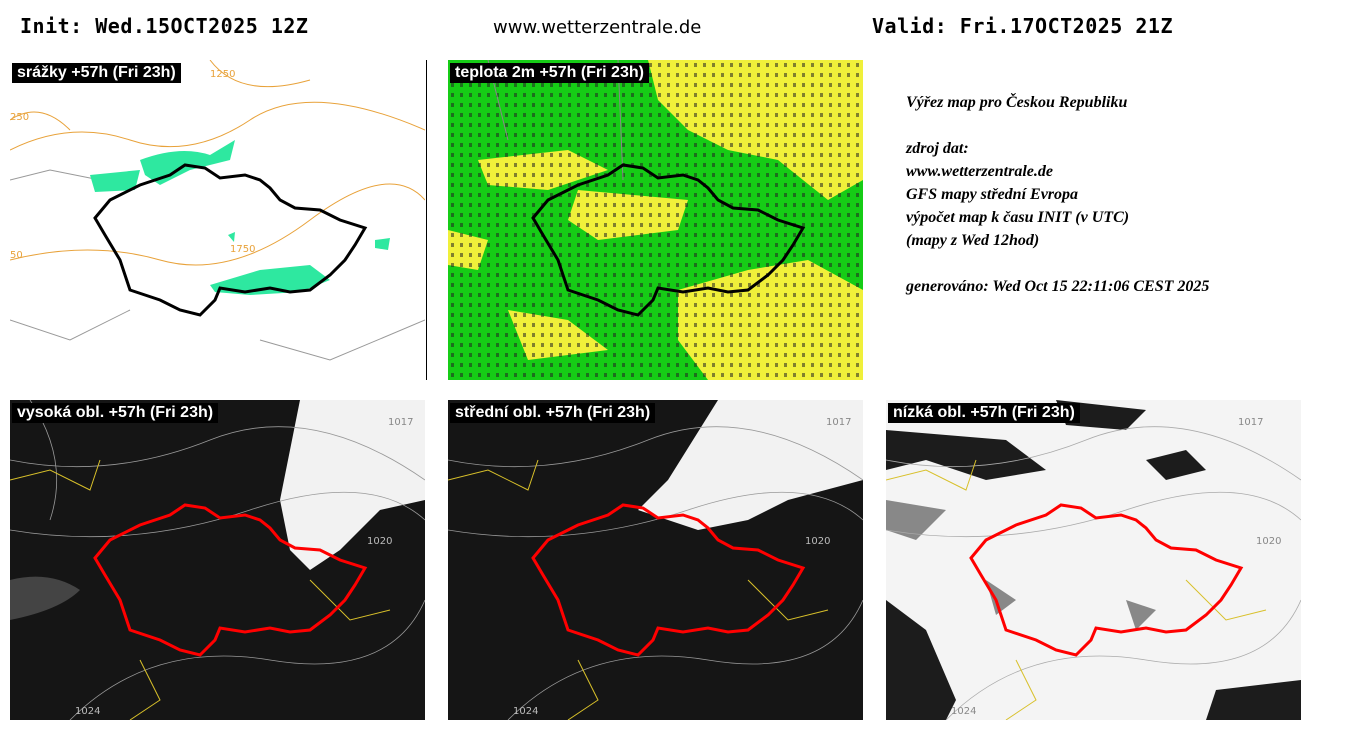 The height and width of the screenshot is (730, 1346). What do you see at coordinates (115, 413) in the screenshot?
I see `panel-title: vysoká obl. +57h (Fri 23h)` at bounding box center [115, 413].